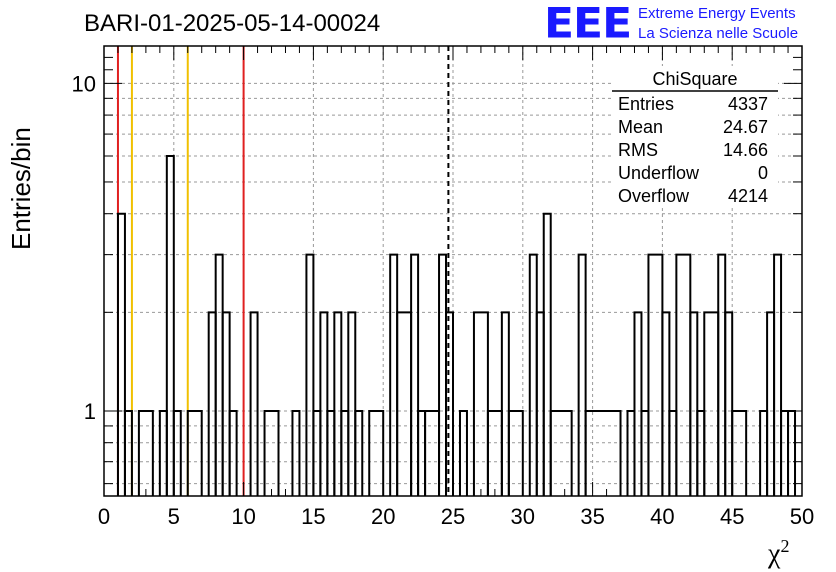  Describe the element at coordinates (646, 104) in the screenshot. I see `stats-row-label: Entries` at that location.